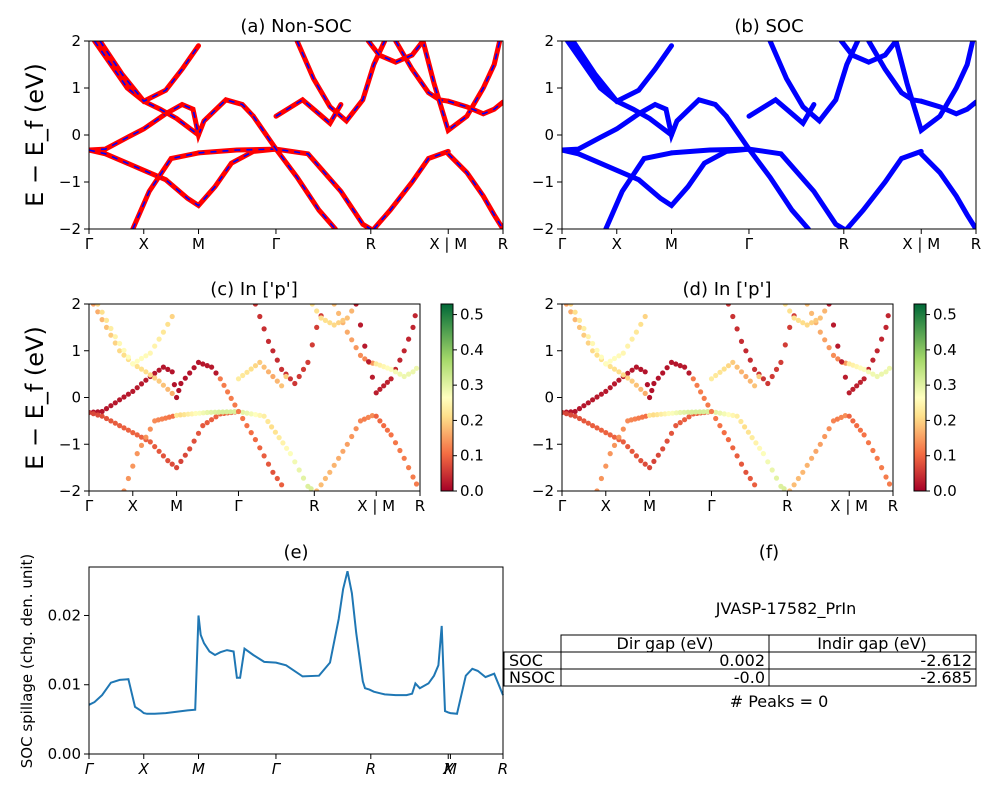 Image resolution: width=1000 pixels, height=800 pixels. What do you see at coordinates (296, 135) in the screenshot?
I see `panel-a-bands` at bounding box center [296, 135].